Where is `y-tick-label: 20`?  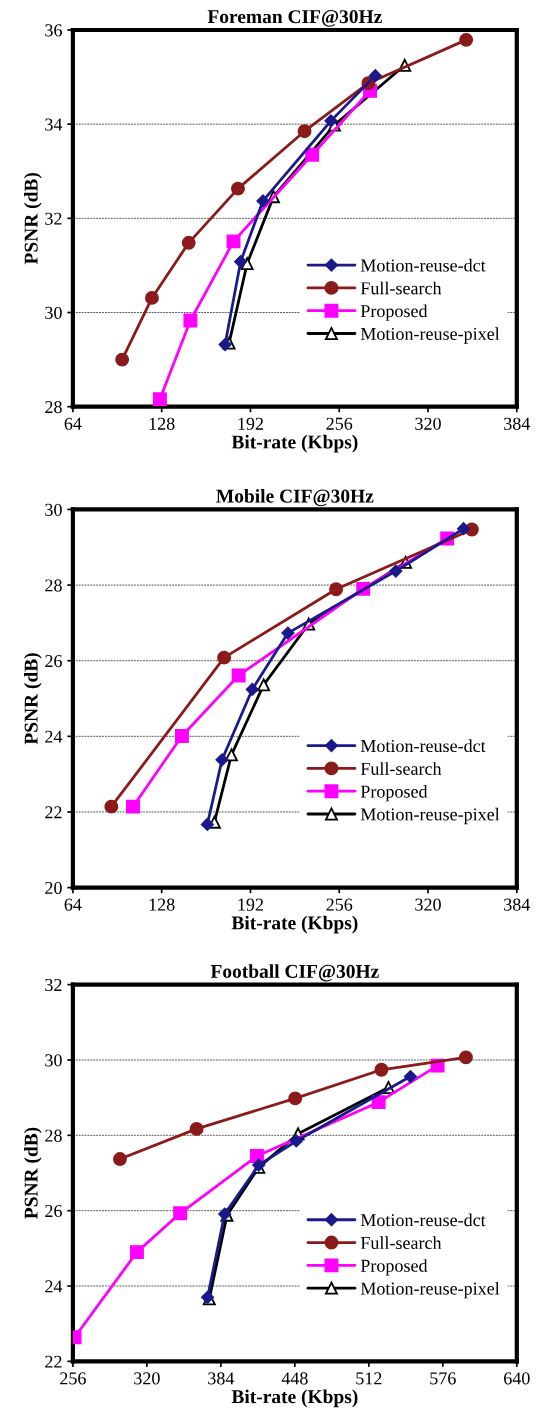
y-tick-label: 20 is located at coordinates (53, 888).